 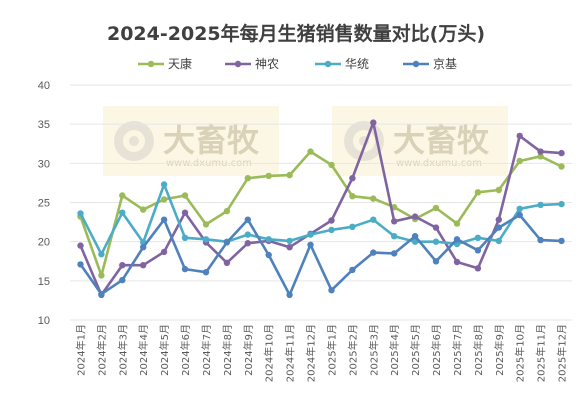 What do you see at coordinates (311, 353) in the screenshot?
I see `x-tick-label: 2024年12月` at bounding box center [311, 353].